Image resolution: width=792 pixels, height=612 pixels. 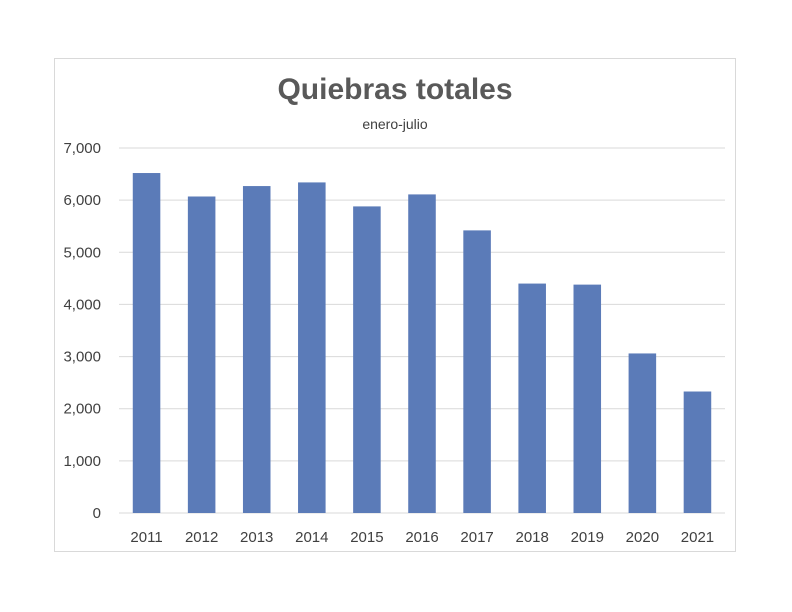 What do you see at coordinates (366, 537) in the screenshot?
I see `x-tick-label: 2015` at bounding box center [366, 537].